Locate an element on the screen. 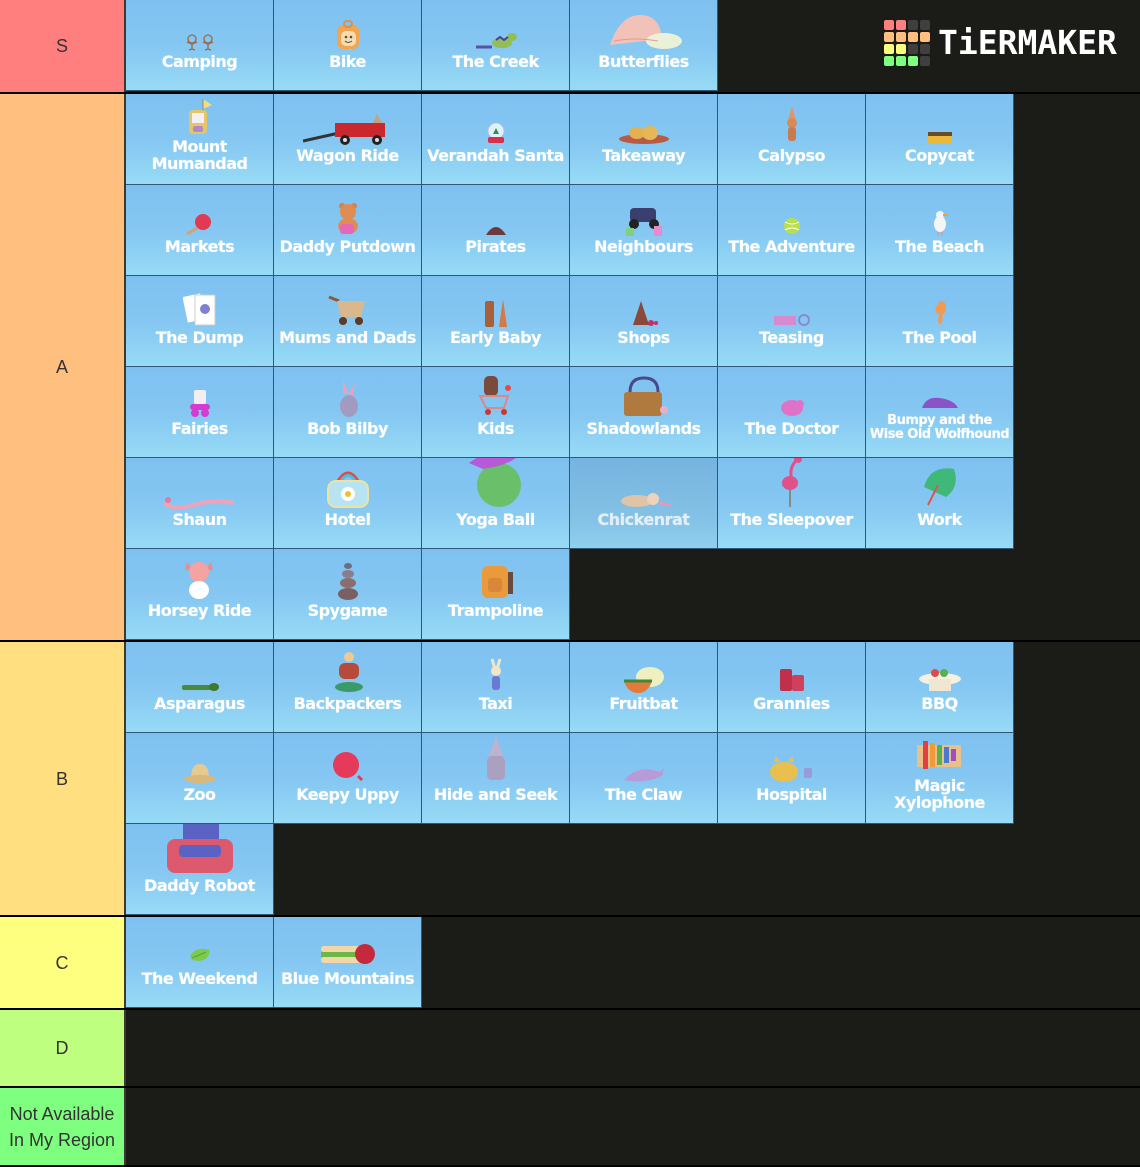 Image resolution: width=1140 pixels, height=1167 pixels. tier-item-title: Mums and Dads is located at coordinates (347, 337).